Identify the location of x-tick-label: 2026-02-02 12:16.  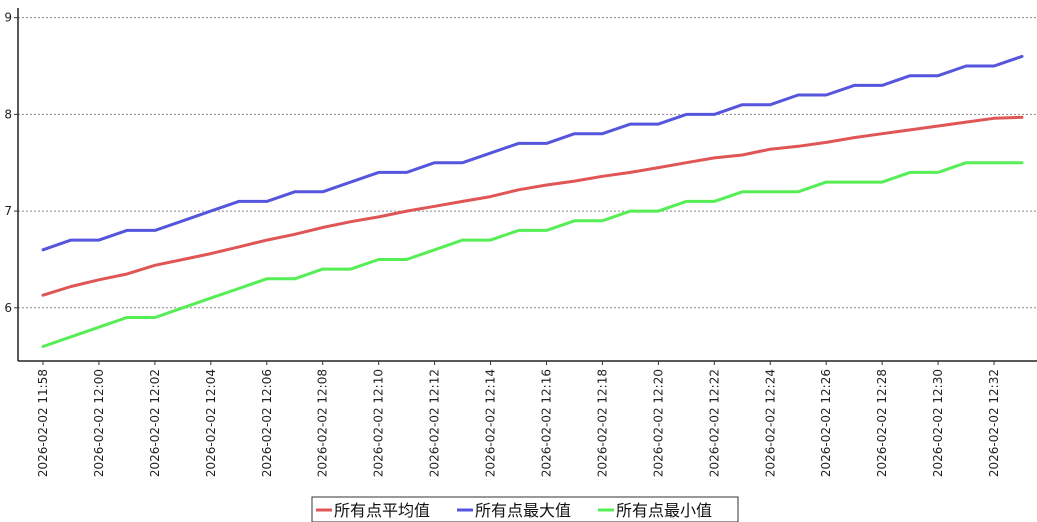
(546, 423).